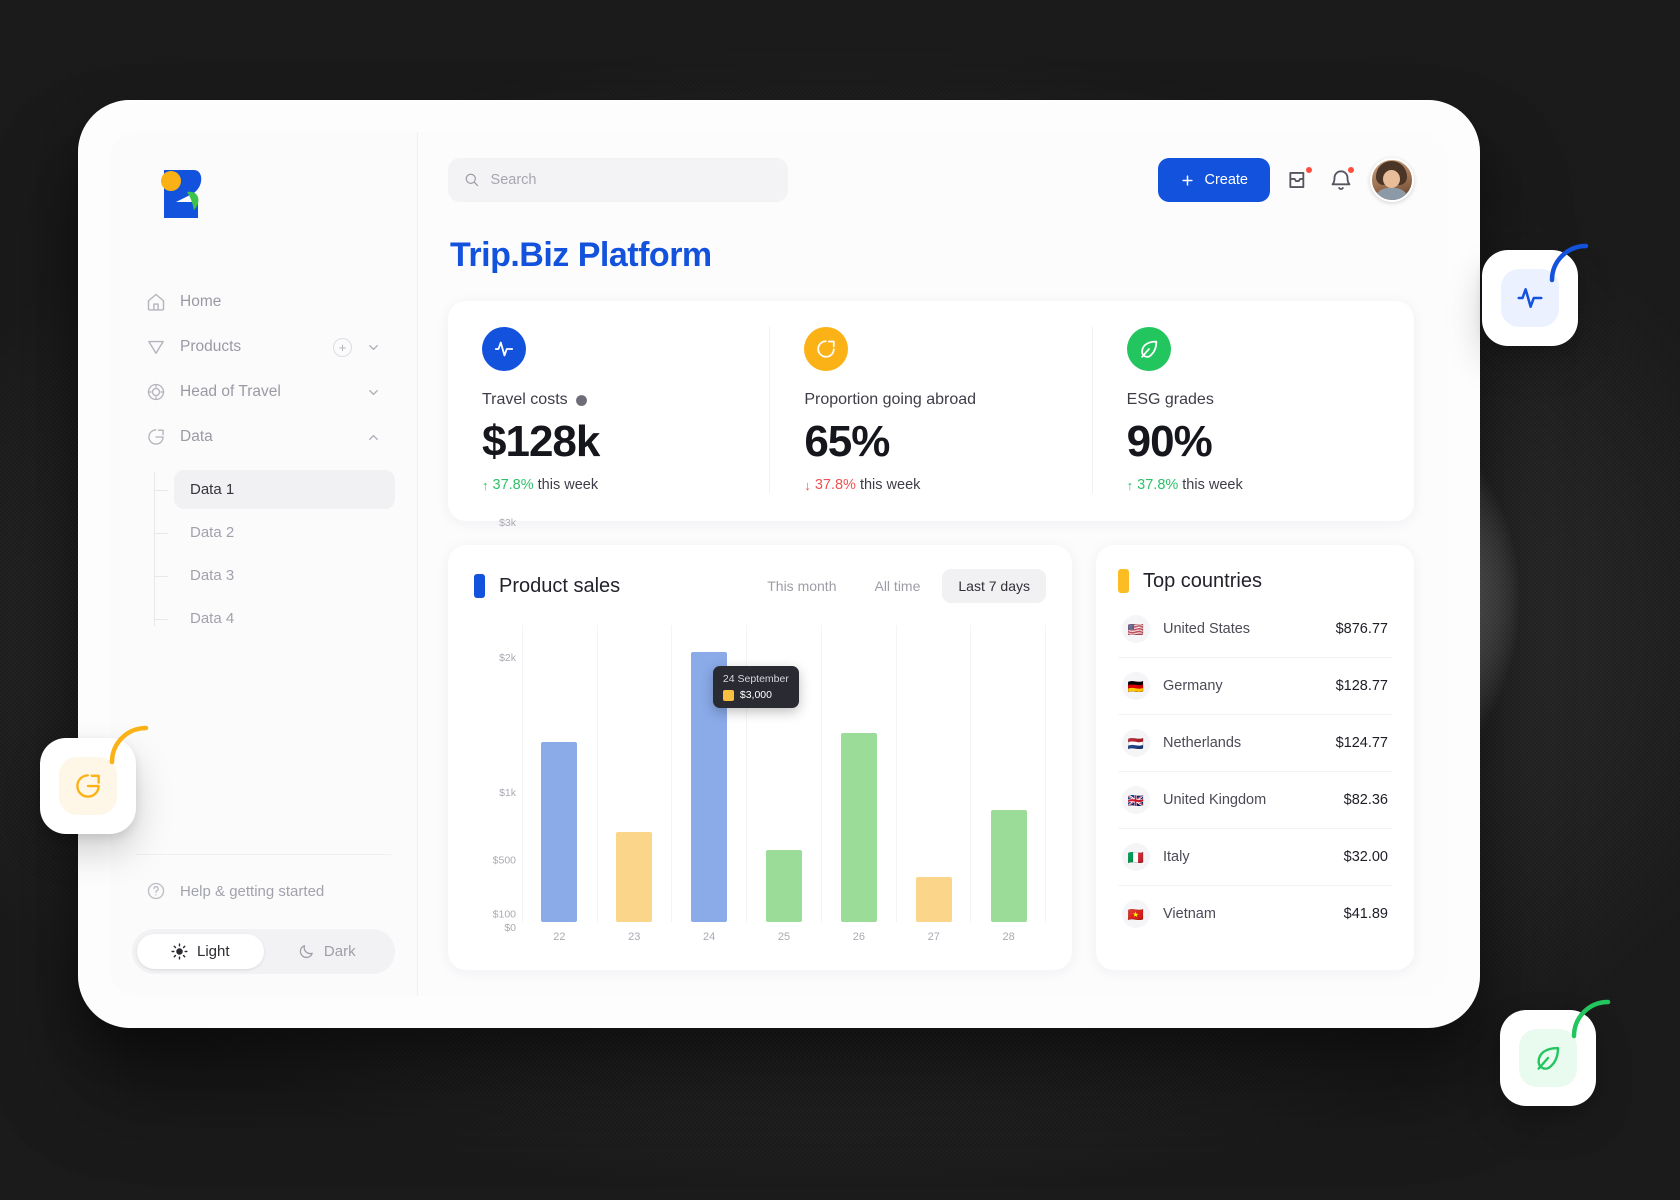 The image size is (1680, 1200). What do you see at coordinates (1555, 1052) in the screenshot?
I see `floating-badge-leaf` at bounding box center [1555, 1052].